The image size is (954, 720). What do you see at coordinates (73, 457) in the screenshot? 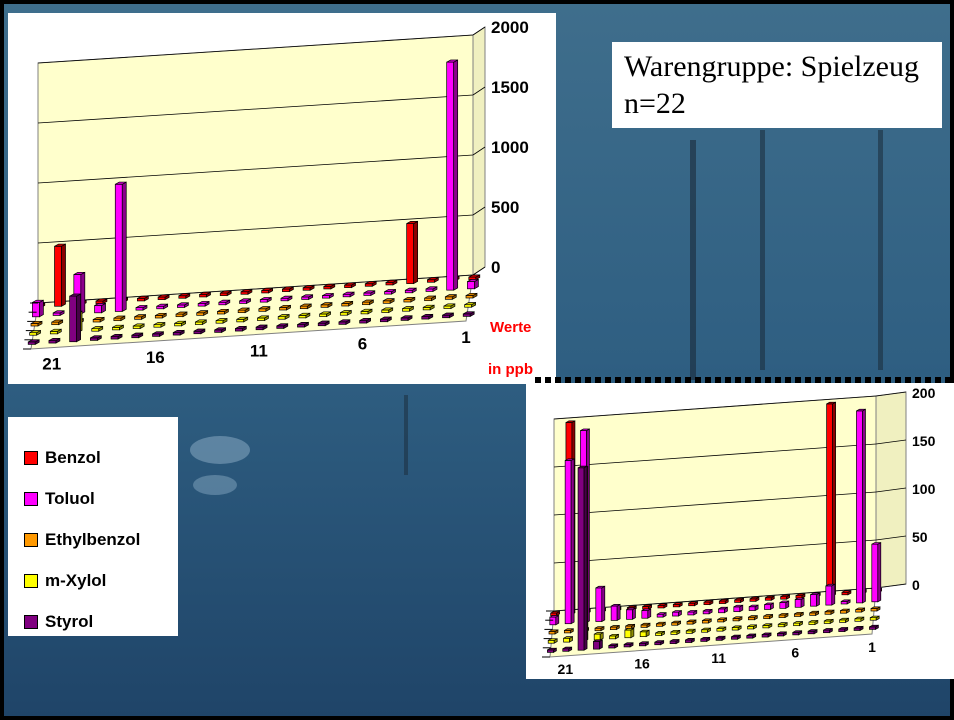
I see `legend-label: Benzol` at bounding box center [73, 457].